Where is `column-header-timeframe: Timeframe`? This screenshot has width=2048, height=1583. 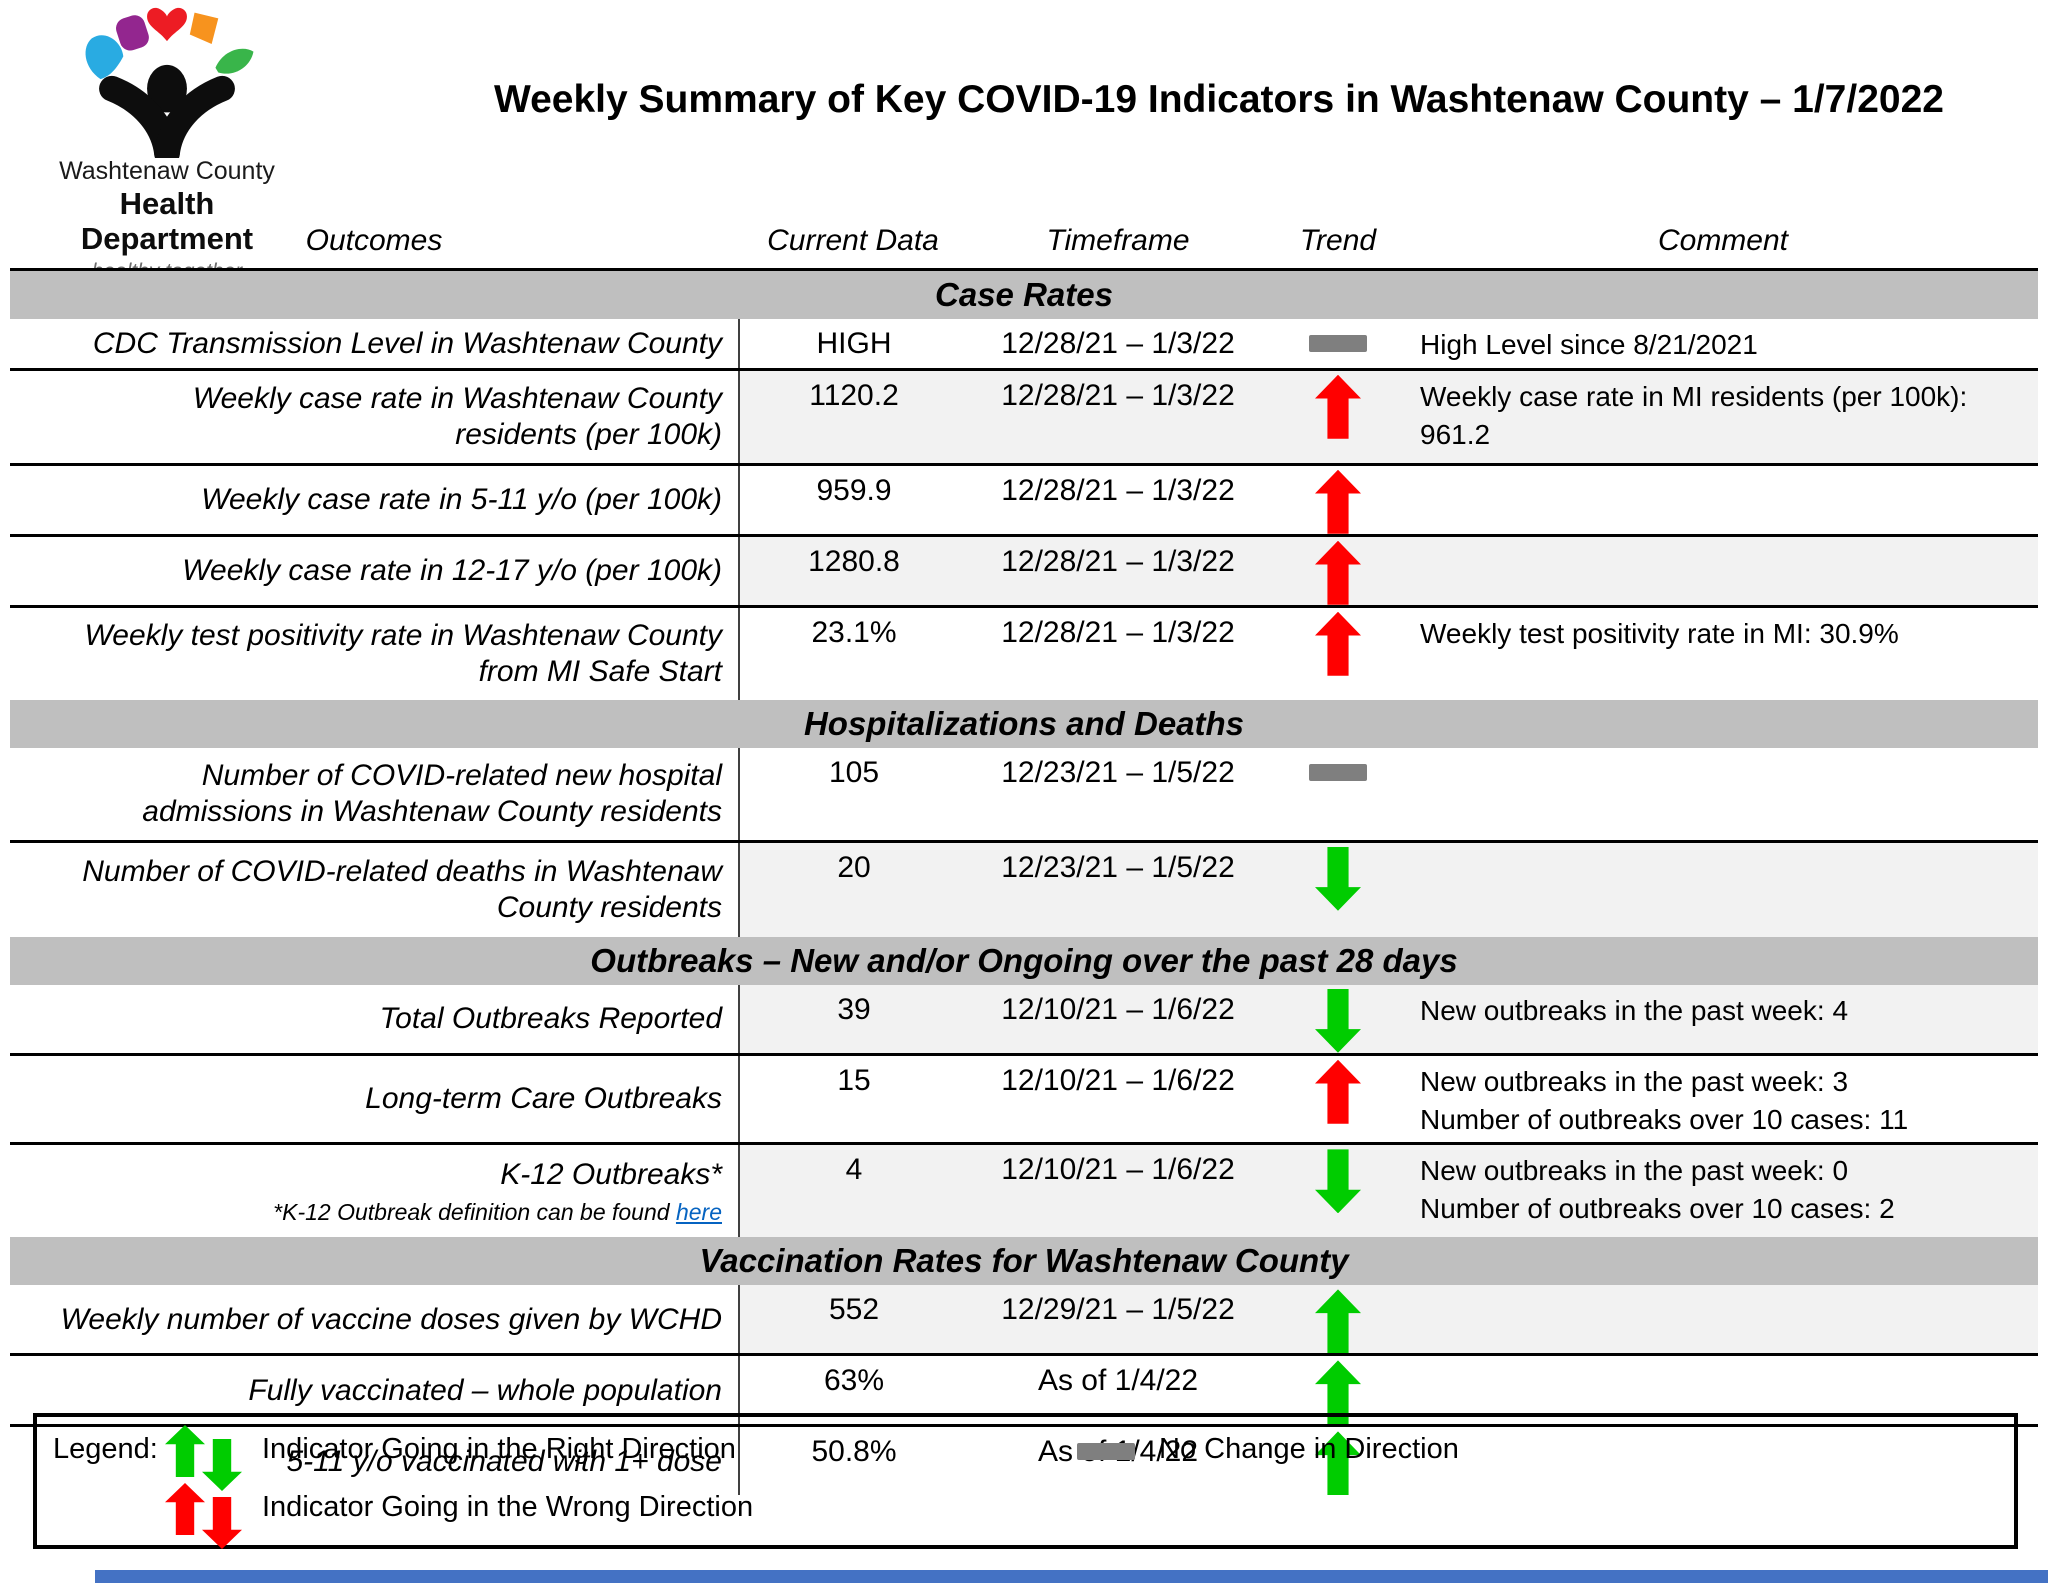
column-header-timeframe: Timeframe is located at coordinates (1118, 240).